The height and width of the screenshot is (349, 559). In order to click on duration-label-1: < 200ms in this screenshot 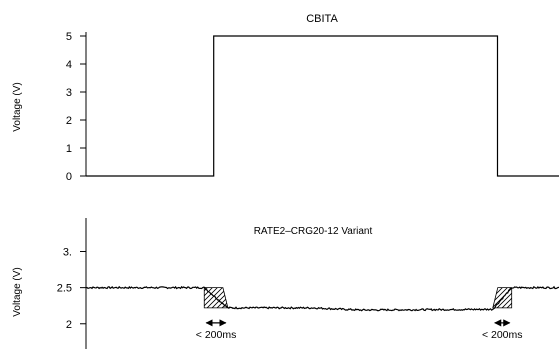, I will do `click(216, 335)`.